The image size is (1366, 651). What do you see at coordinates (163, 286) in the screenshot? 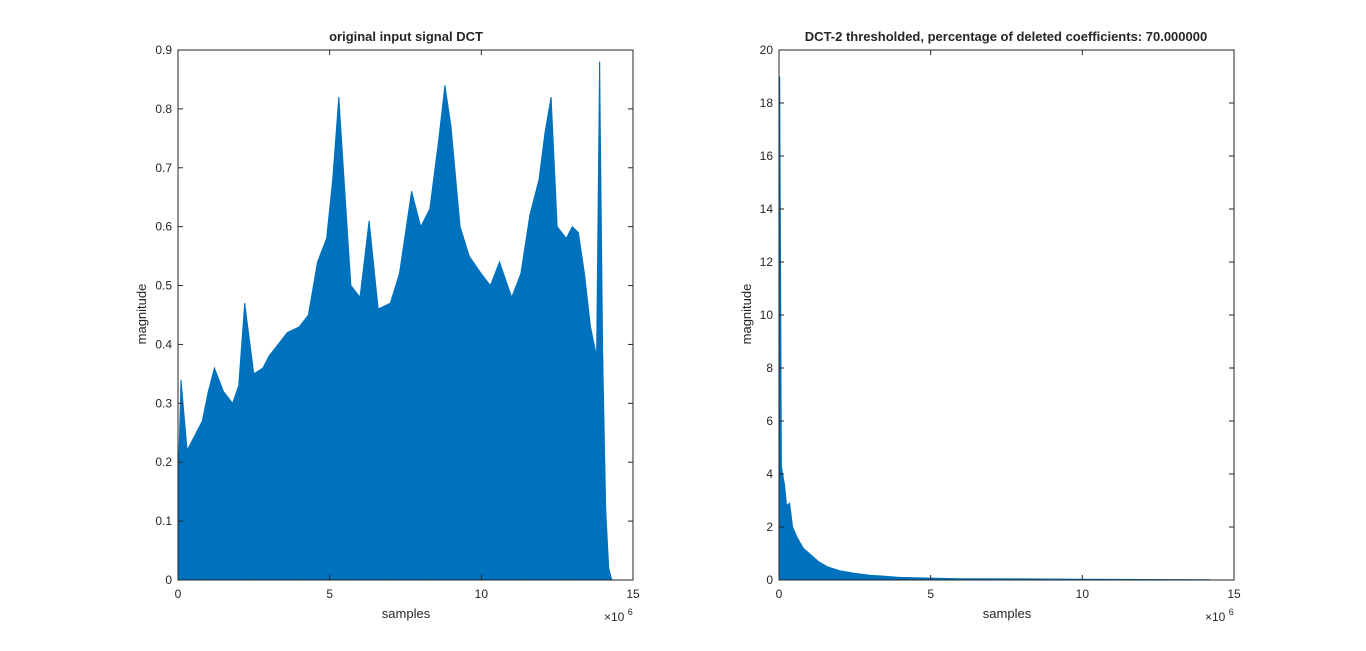
I see `left-y-tick-label: 0.5` at bounding box center [163, 286].